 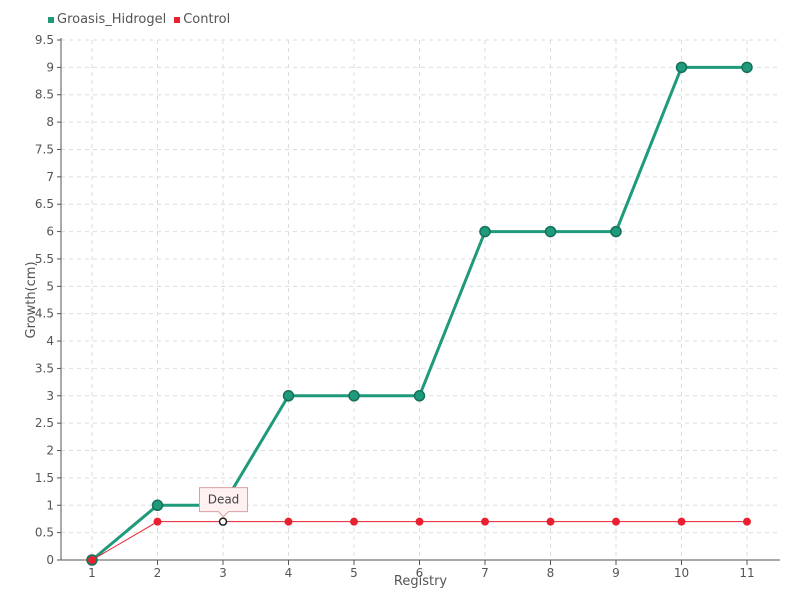 I want to click on annotation-marker, so click(x=223, y=521).